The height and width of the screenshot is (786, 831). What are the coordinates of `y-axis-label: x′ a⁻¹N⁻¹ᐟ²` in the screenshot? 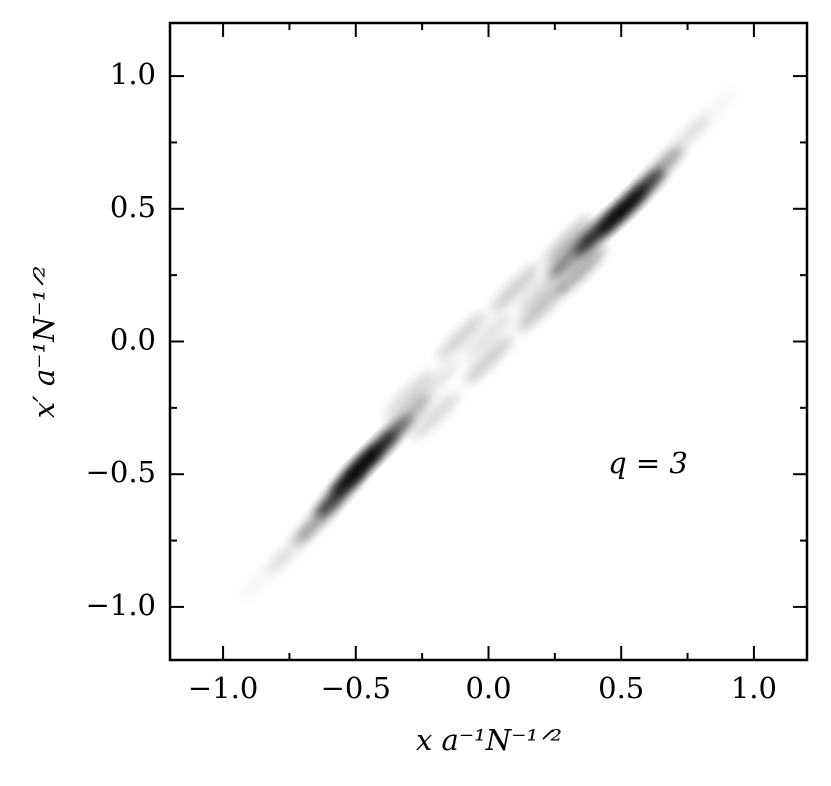 It's located at (44, 342).